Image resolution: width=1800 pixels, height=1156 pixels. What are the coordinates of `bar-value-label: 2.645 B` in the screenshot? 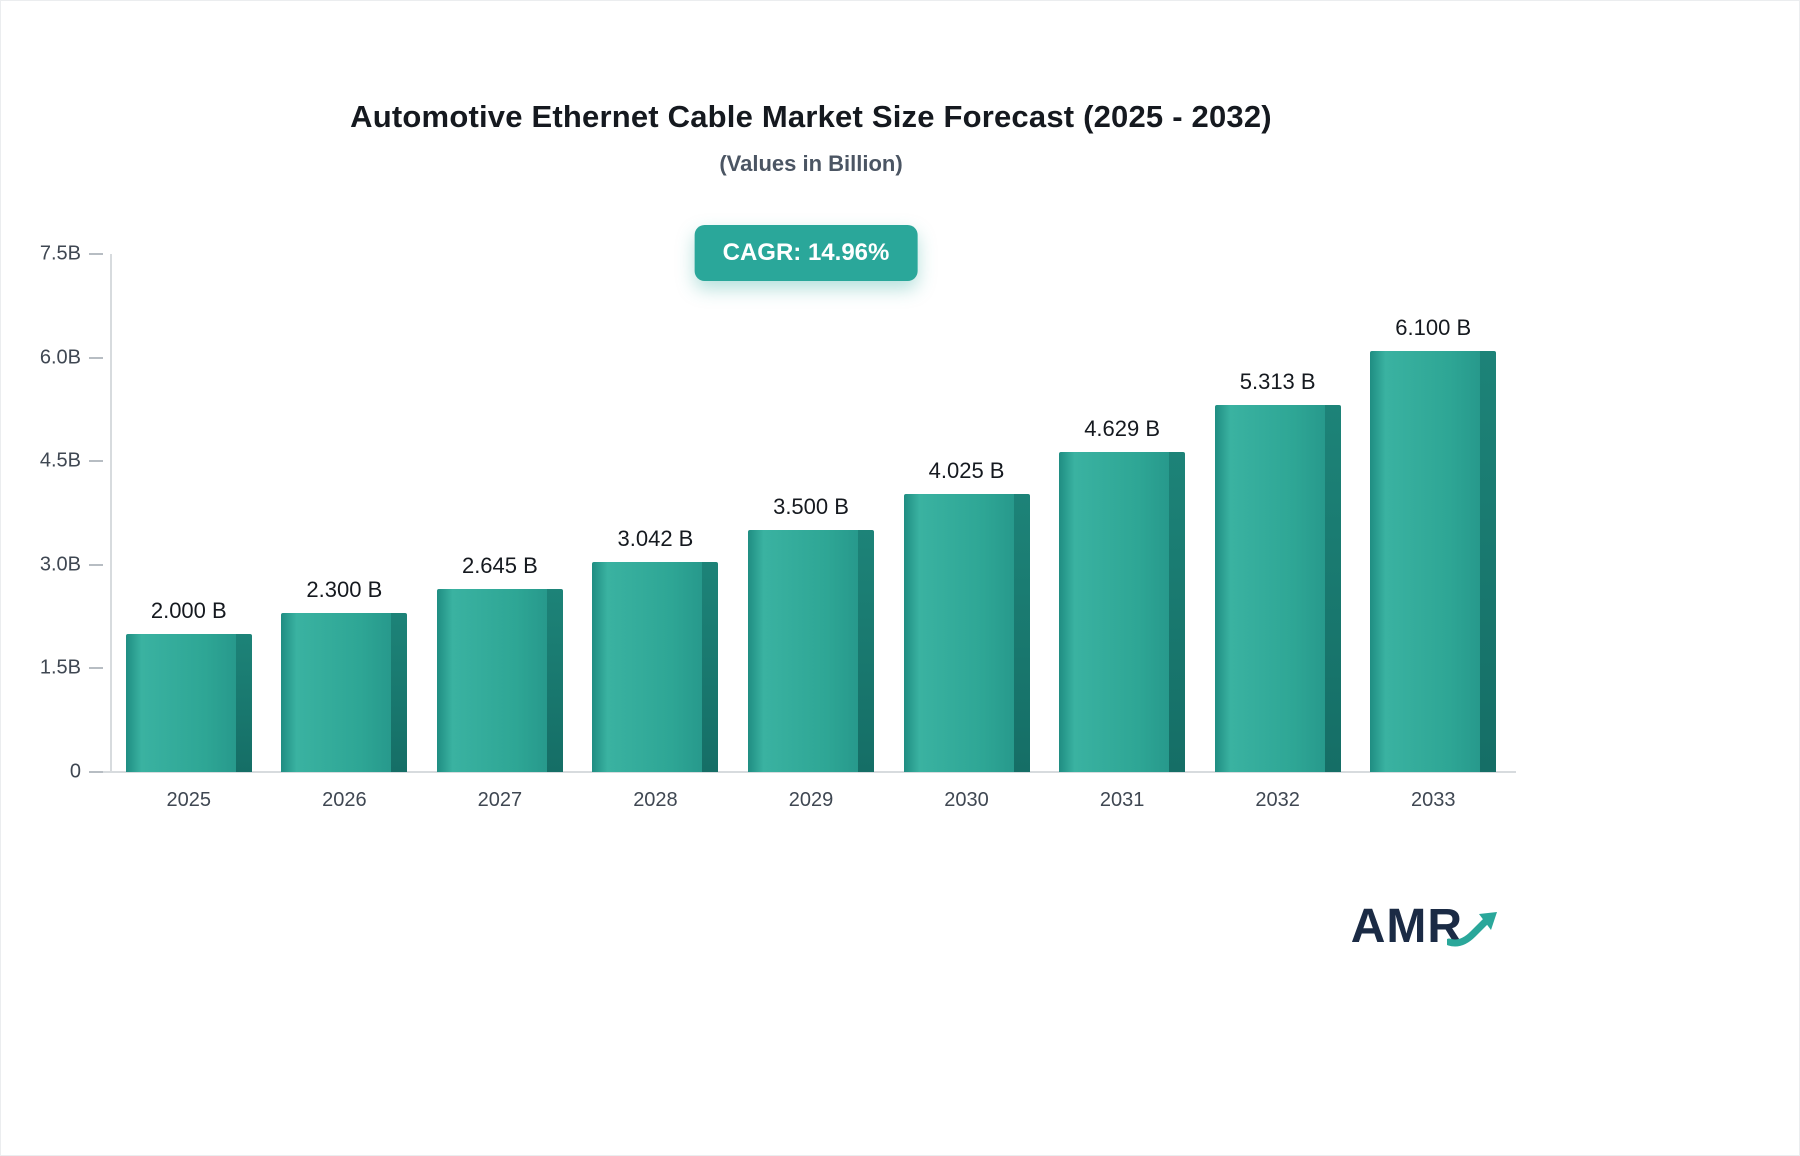 It's located at (499, 565).